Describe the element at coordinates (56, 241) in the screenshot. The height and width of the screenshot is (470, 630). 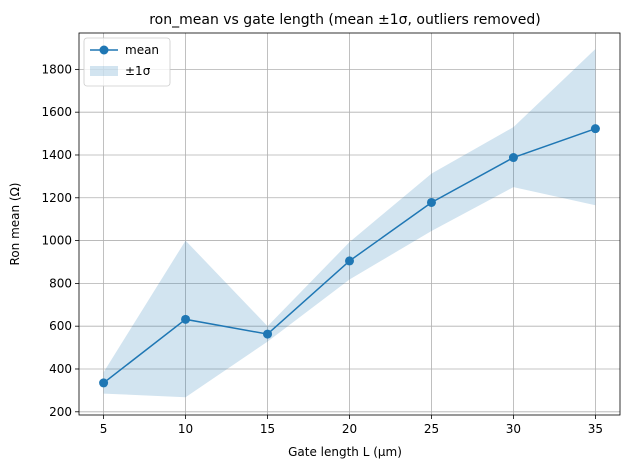
I see `y-tick-label-4: 1000` at that location.